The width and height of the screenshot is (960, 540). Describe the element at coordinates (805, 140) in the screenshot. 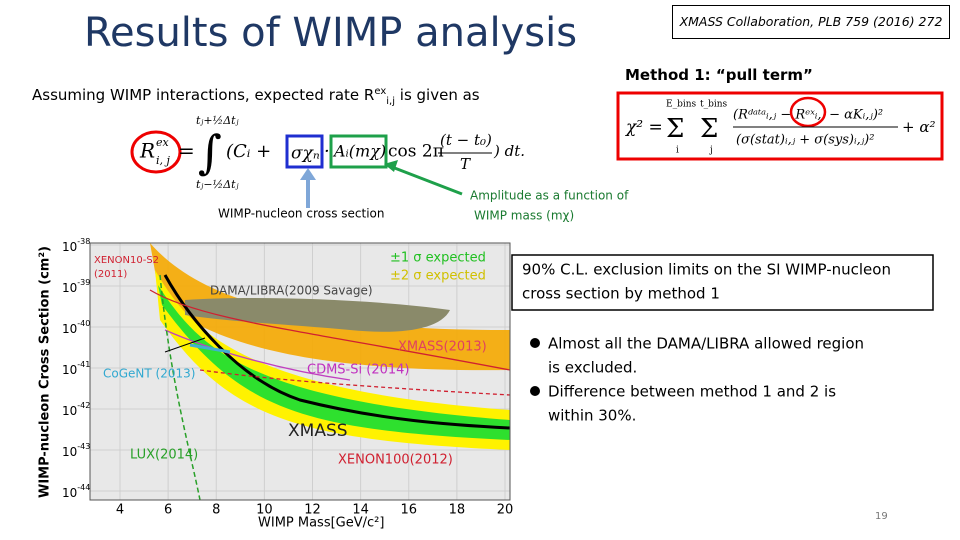

I see `eq-text: (σ(stat)ᵢ,ⱼ + σ(sys)ᵢ,ⱼ)²` at that location.